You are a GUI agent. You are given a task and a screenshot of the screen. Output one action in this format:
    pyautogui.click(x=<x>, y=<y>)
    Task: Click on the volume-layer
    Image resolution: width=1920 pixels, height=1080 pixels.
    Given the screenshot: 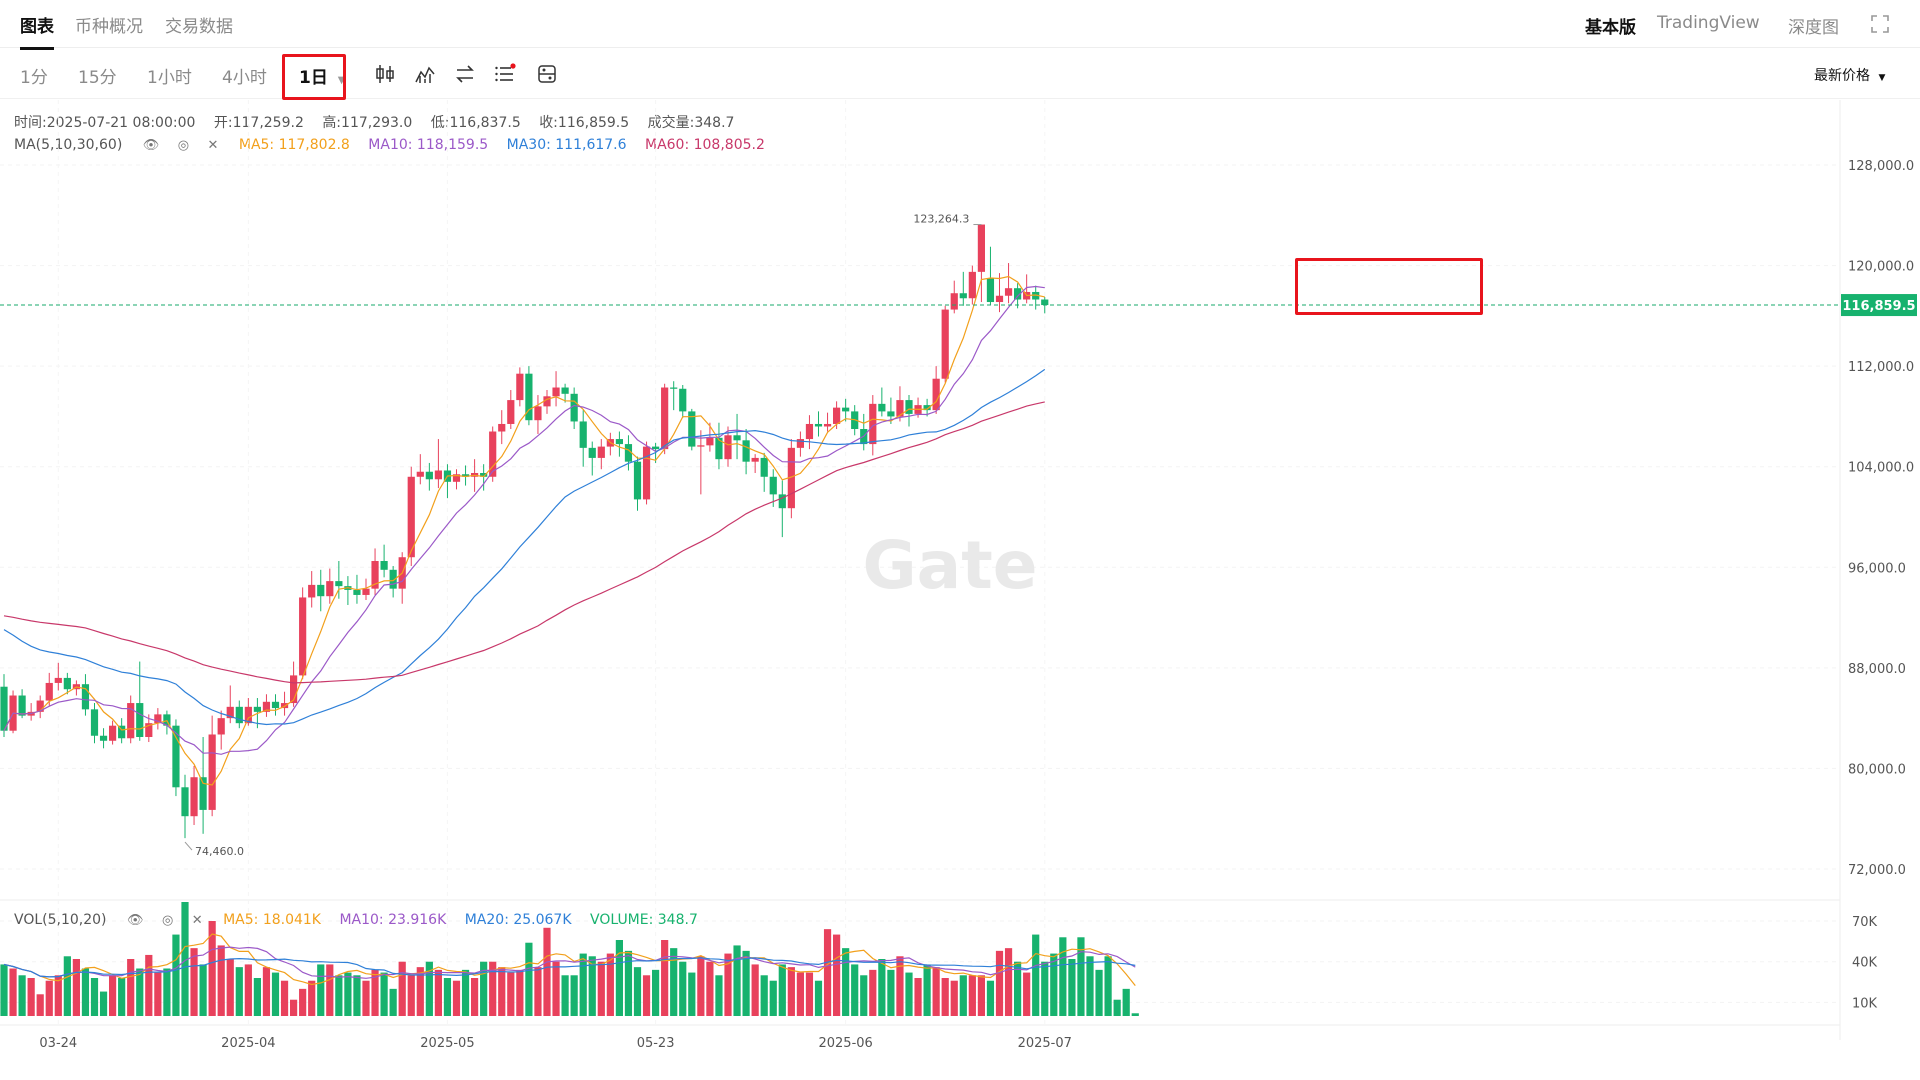 What is the action you would take?
    pyautogui.click(x=569, y=959)
    